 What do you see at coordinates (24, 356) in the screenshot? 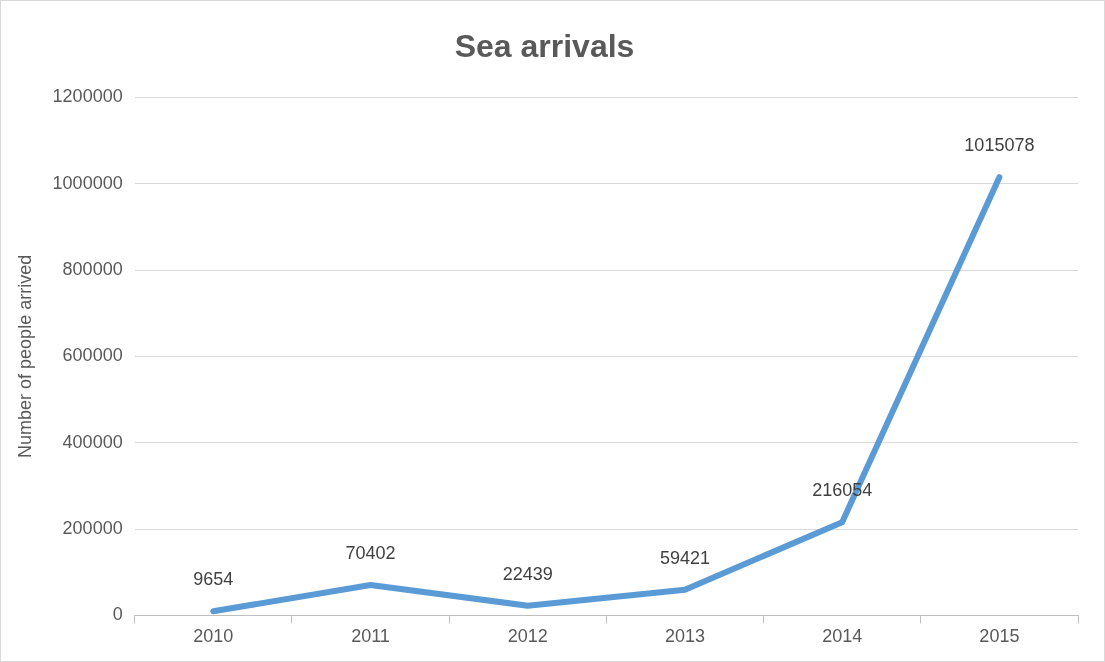
I see `y-axis-title: Number of people arrived` at bounding box center [24, 356].